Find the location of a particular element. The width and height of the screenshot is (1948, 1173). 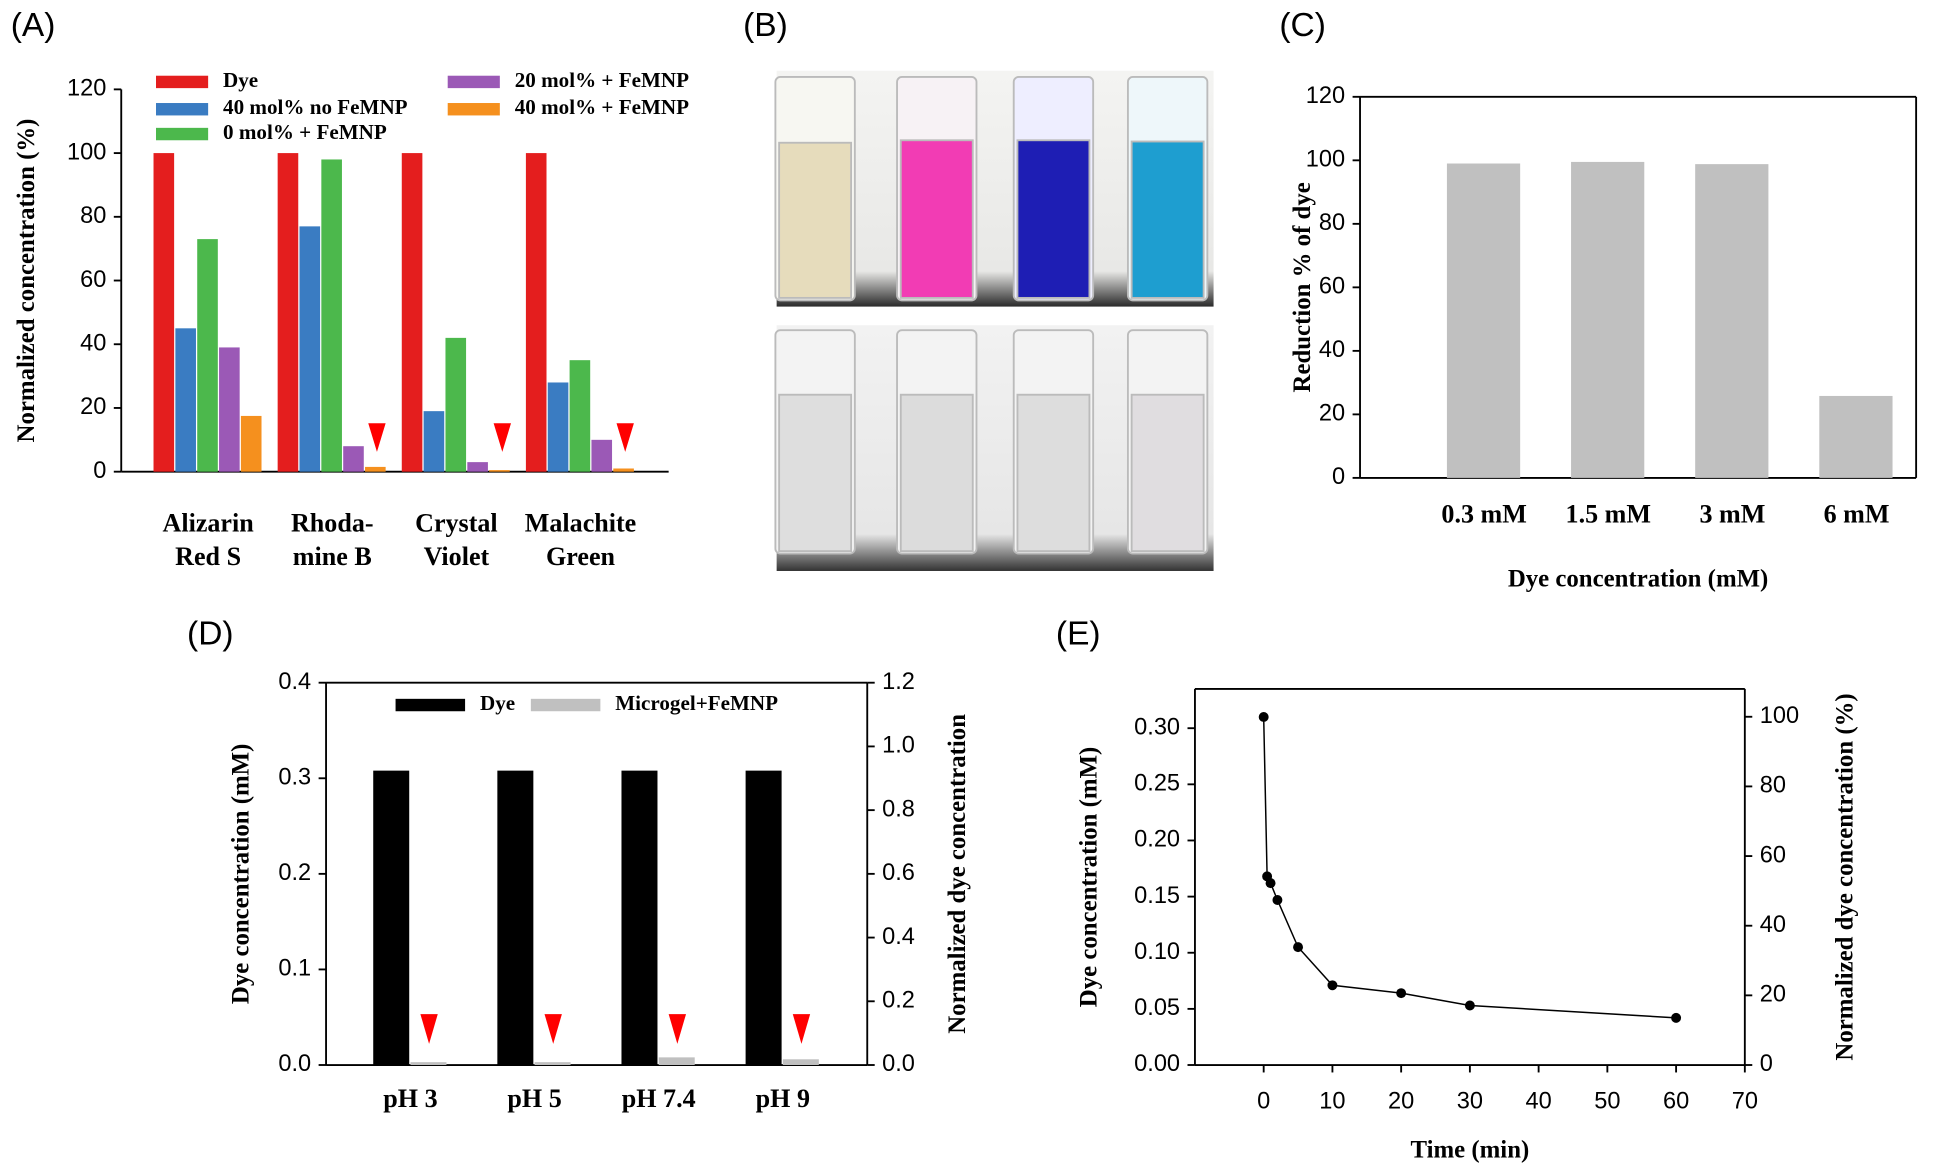

y-tick-label: 60 is located at coordinates (1332, 286).